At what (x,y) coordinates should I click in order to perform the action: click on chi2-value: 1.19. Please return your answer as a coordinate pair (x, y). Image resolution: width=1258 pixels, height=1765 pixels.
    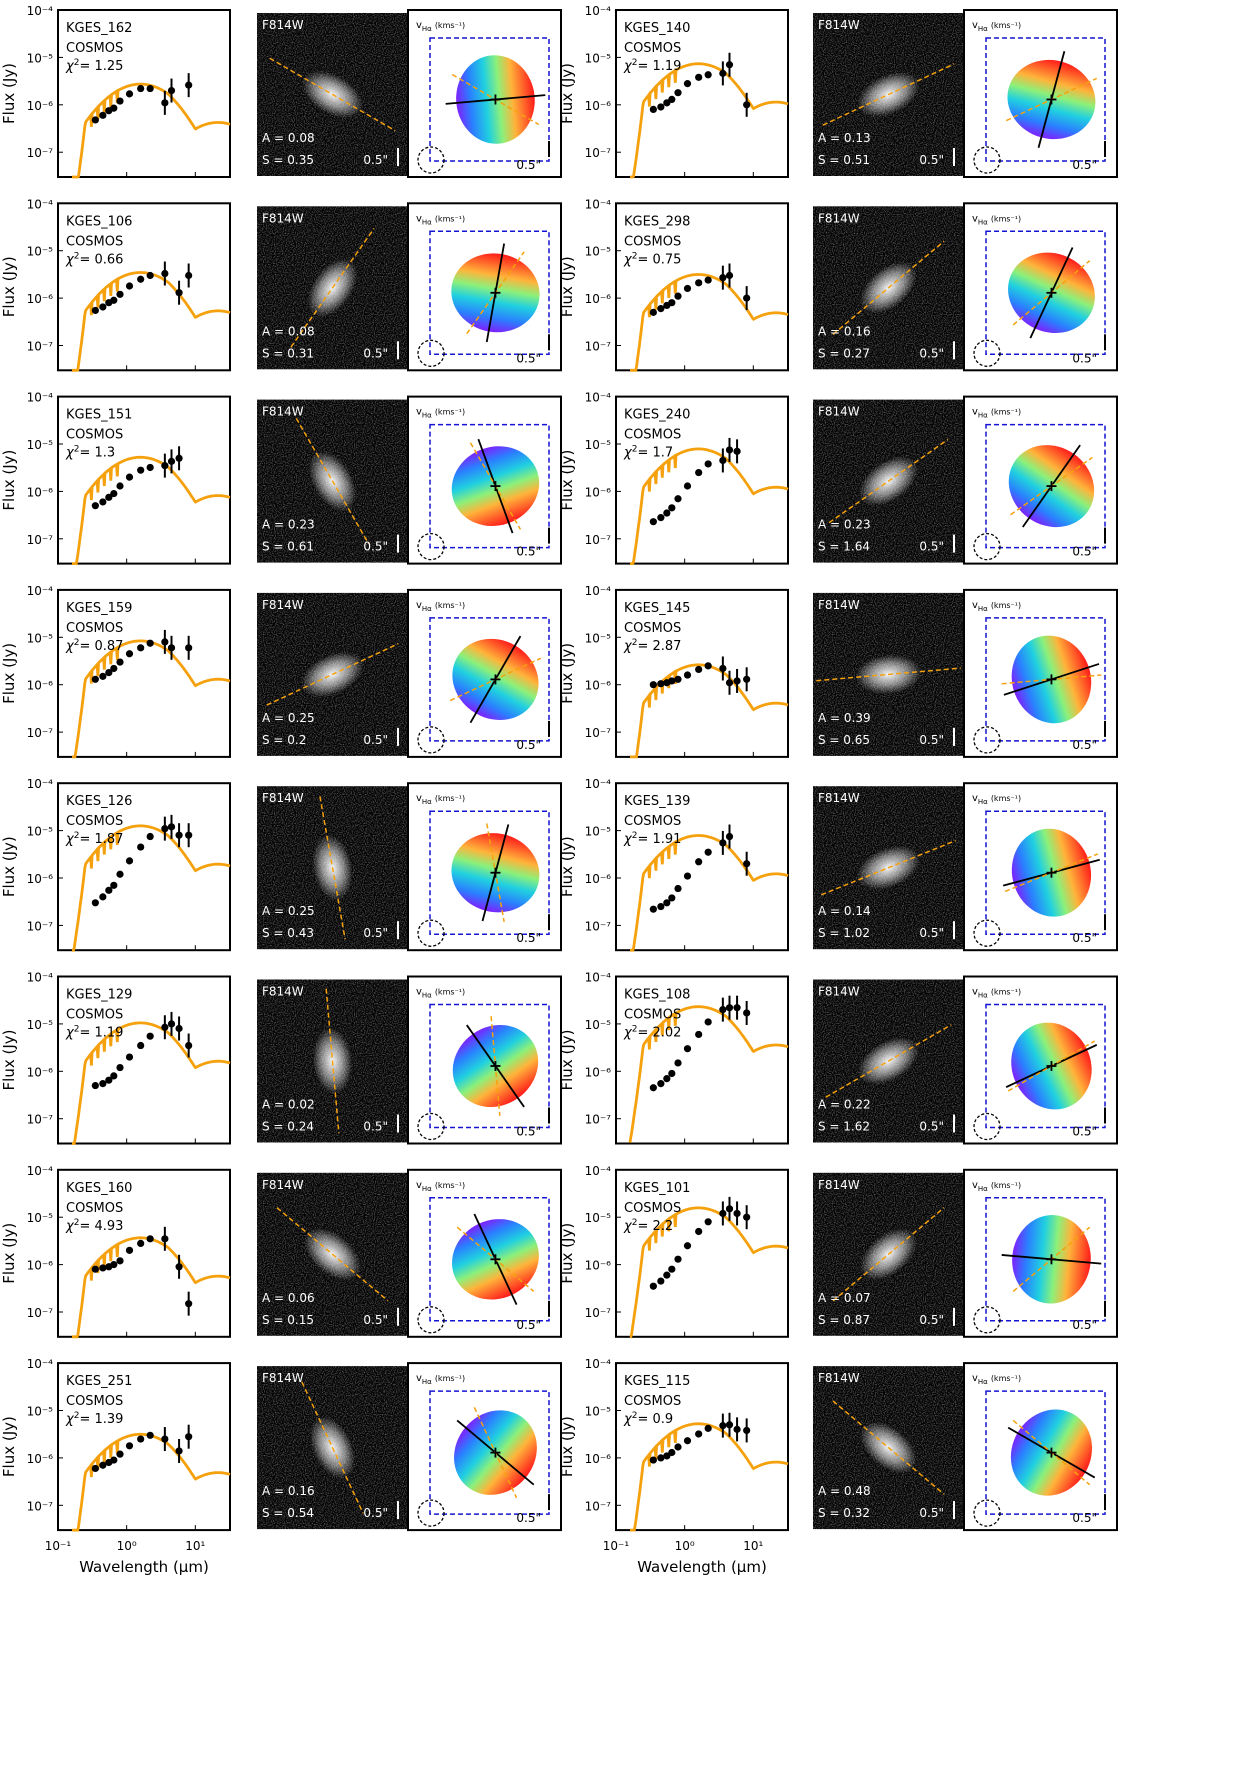
    Looking at the image, I should click on (108, 1033).